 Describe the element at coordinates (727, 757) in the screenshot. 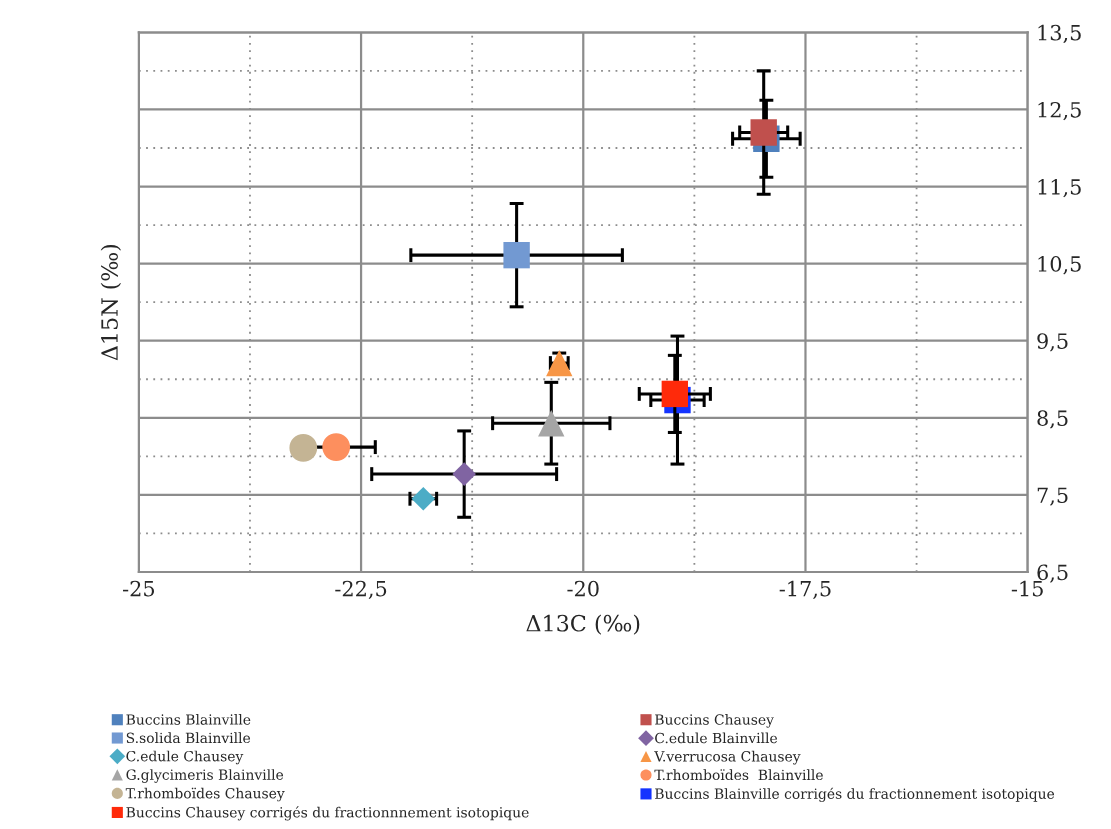

I see `legend-label: V.verrucosa Chausey` at that location.